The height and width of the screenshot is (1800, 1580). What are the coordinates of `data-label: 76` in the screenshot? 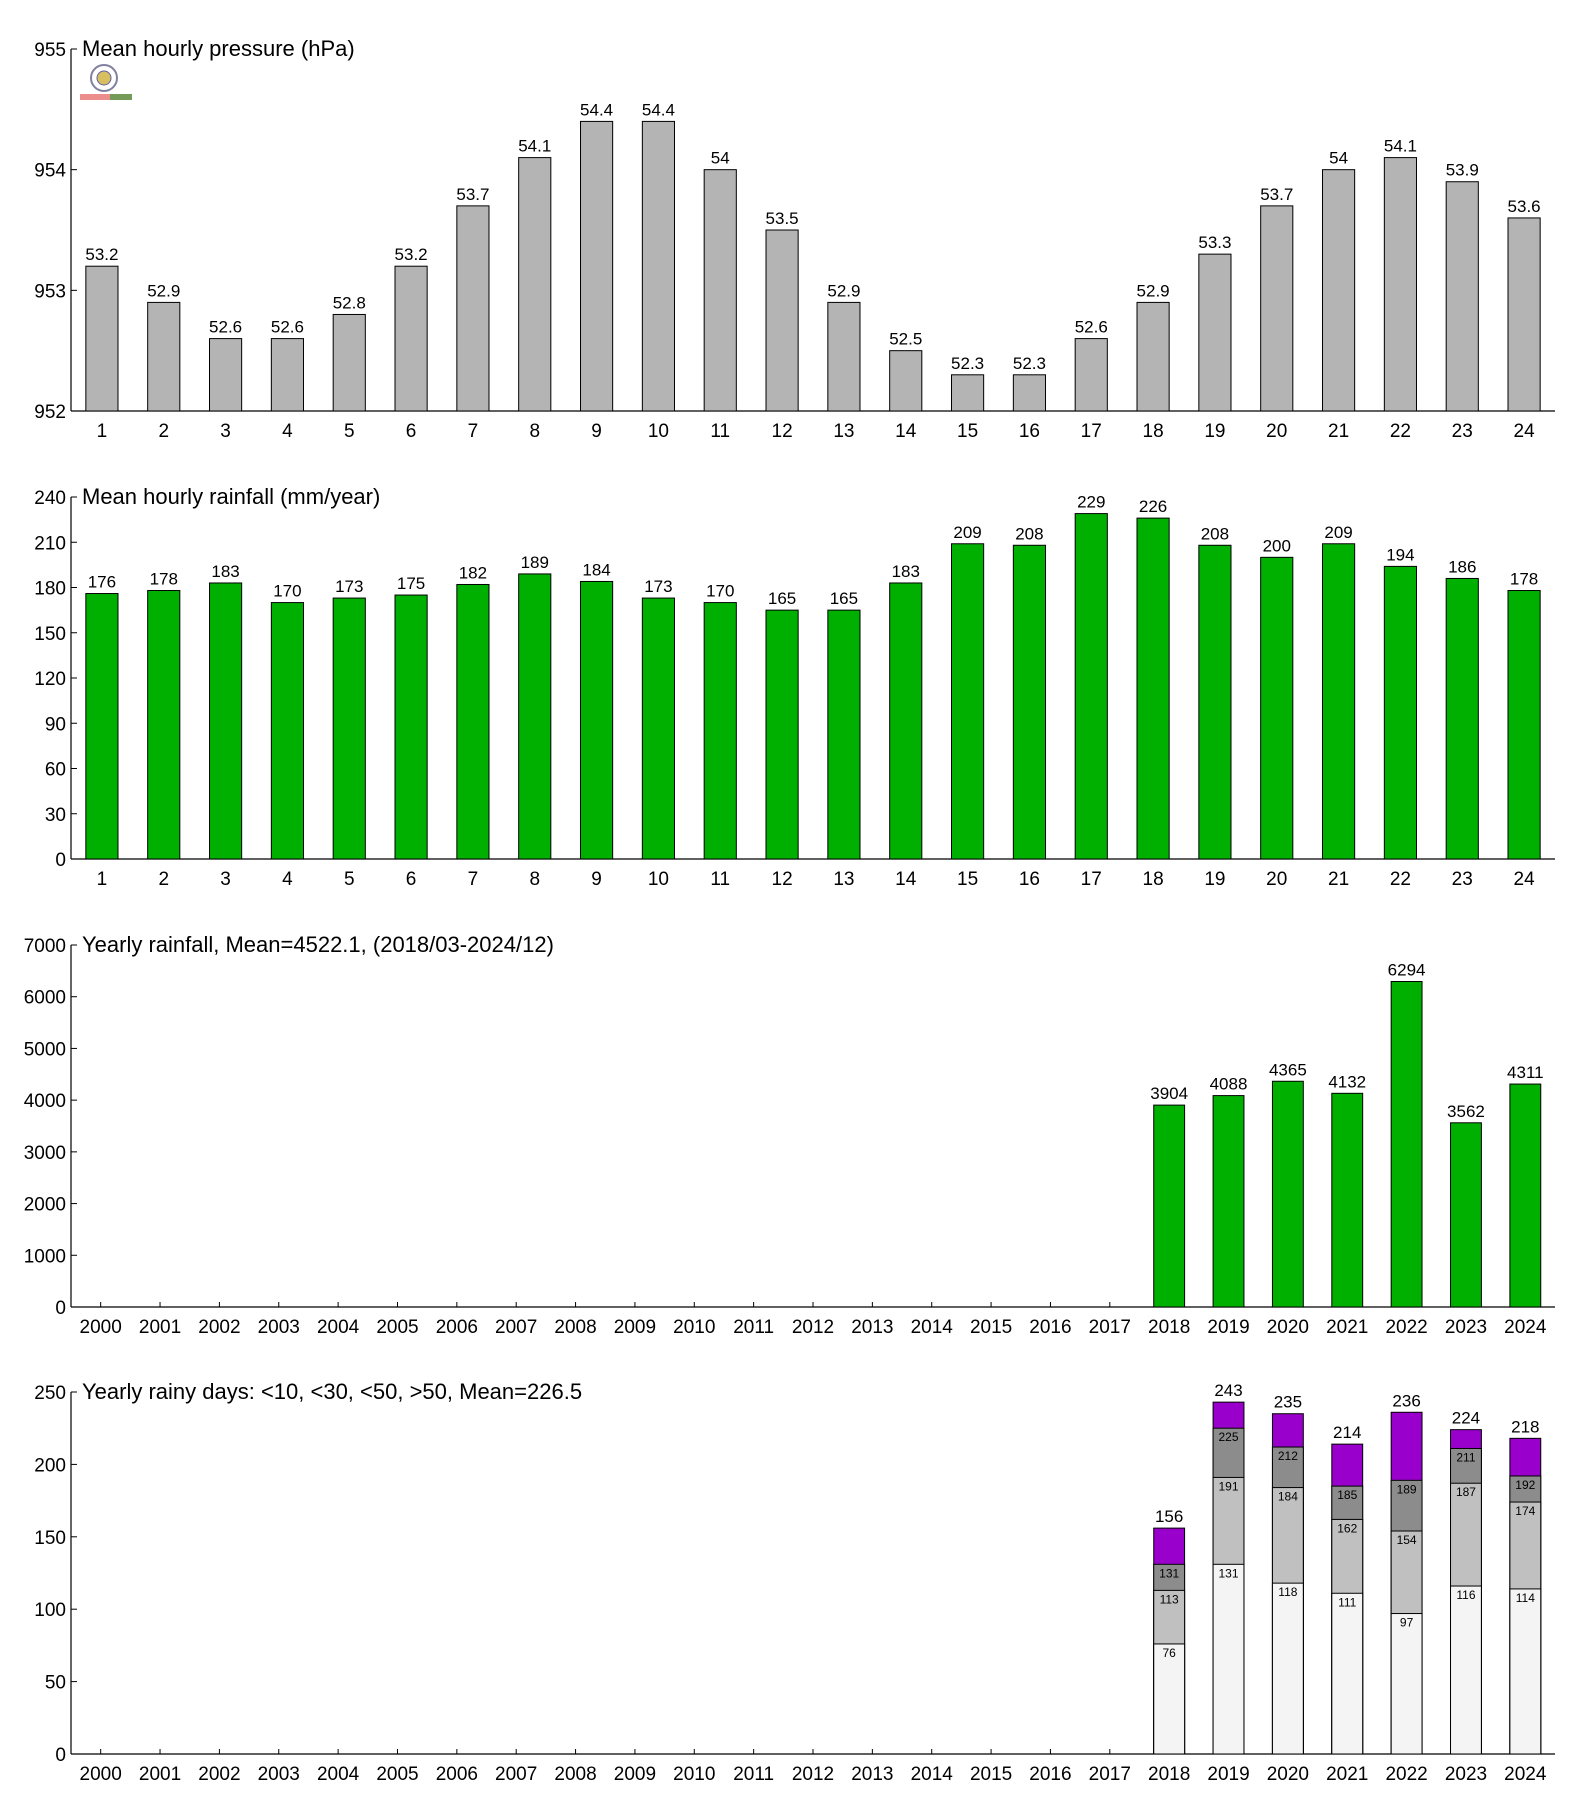 It's located at (1169, 1653).